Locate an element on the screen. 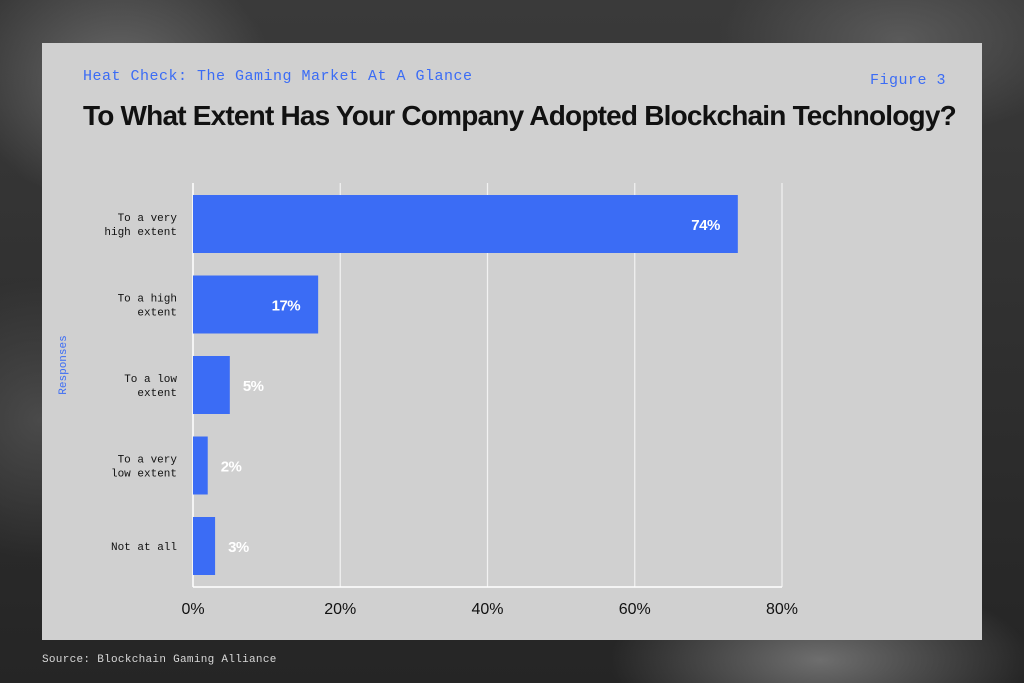  category-label: To a very high extent is located at coordinates (140, 226).